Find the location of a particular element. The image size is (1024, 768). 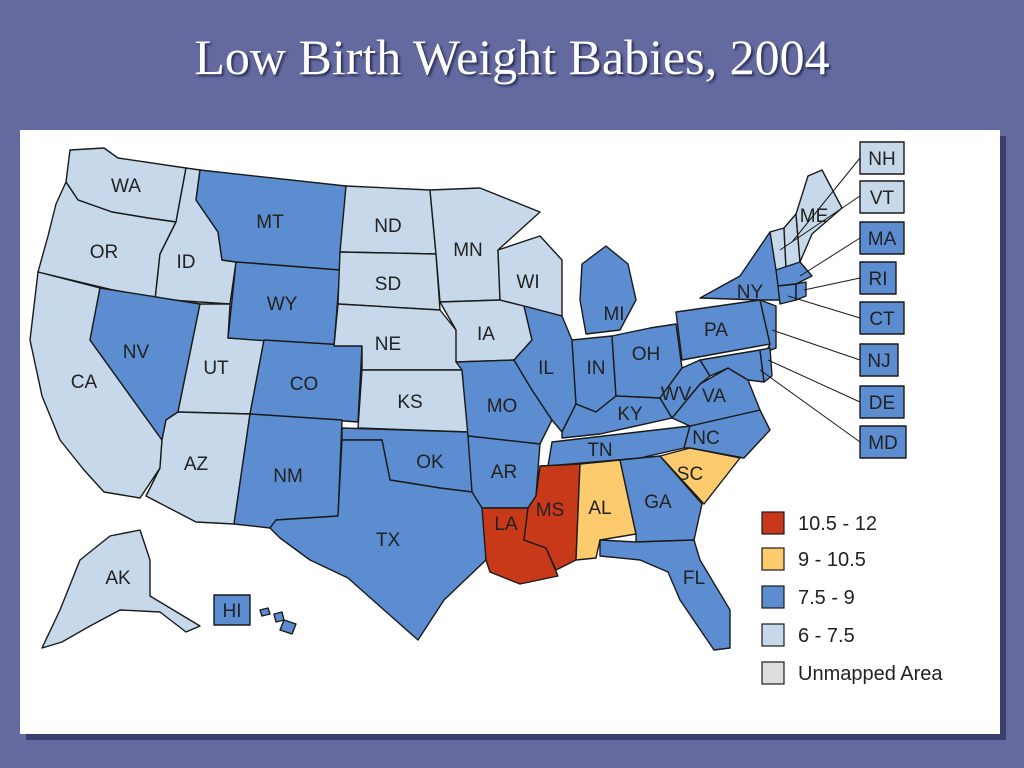

label-UT: UT is located at coordinates (216, 368).